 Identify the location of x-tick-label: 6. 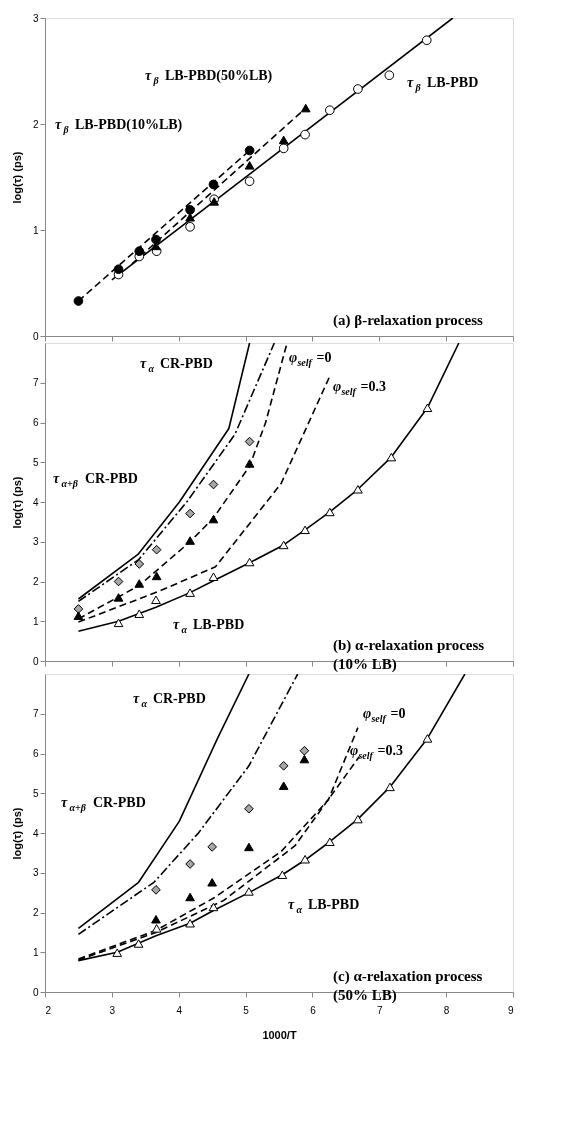
(313, 1010).